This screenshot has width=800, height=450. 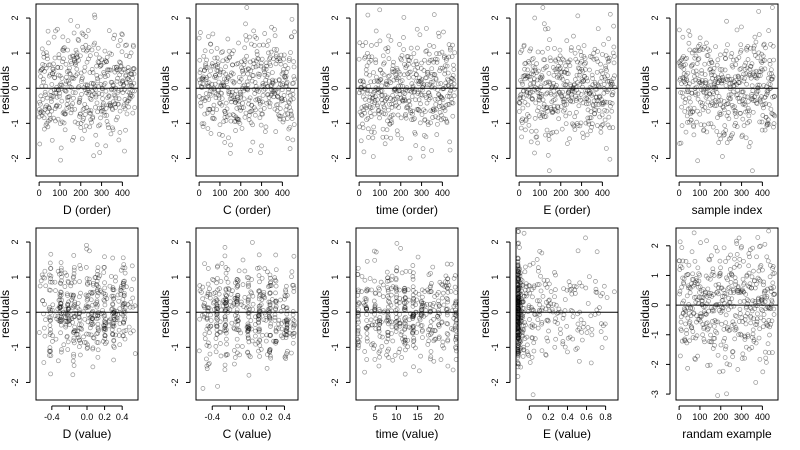 What do you see at coordinates (495, 277) in the screenshot?
I see `y-tick-label: 1` at bounding box center [495, 277].